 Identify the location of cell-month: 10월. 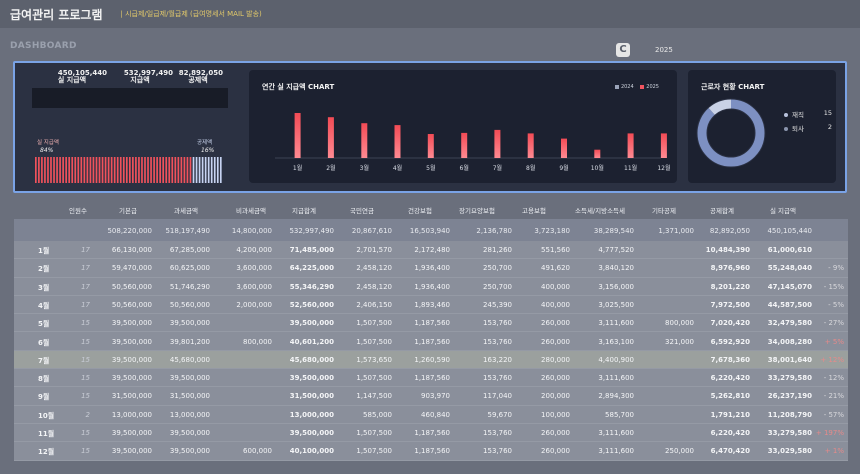
(46, 415).